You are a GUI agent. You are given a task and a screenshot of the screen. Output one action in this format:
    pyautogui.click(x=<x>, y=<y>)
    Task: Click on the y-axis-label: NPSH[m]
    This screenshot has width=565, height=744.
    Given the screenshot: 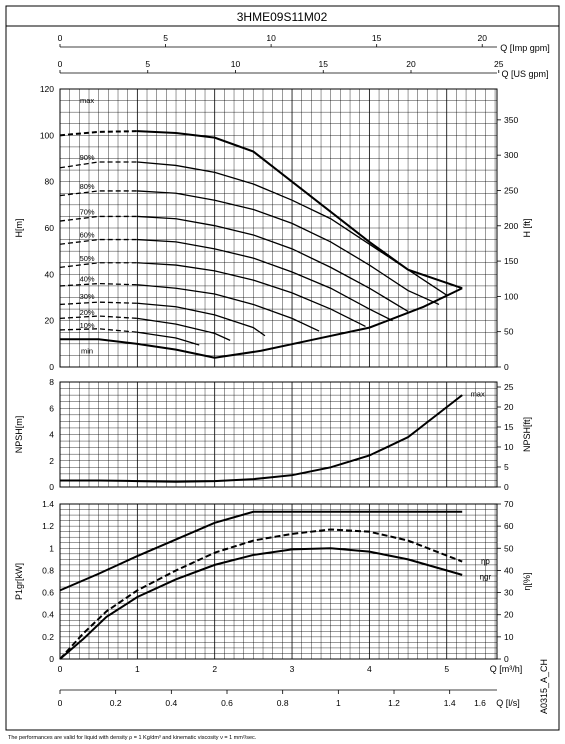 What is the action you would take?
    pyautogui.click(x=19, y=435)
    